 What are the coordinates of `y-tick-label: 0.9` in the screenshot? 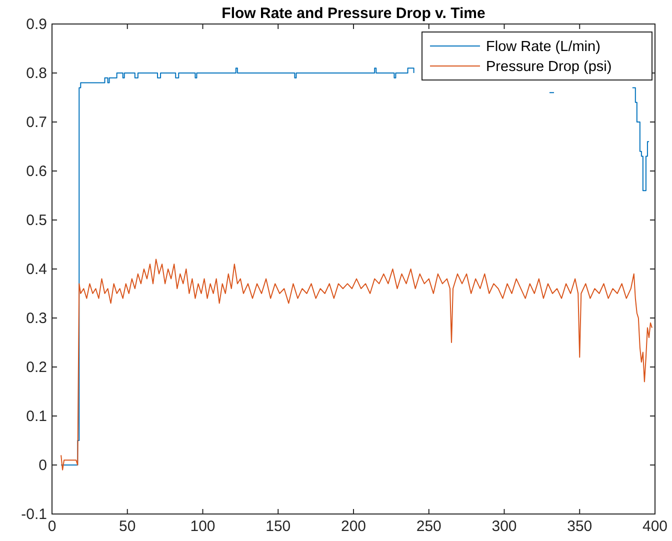 It's located at (36, 24).